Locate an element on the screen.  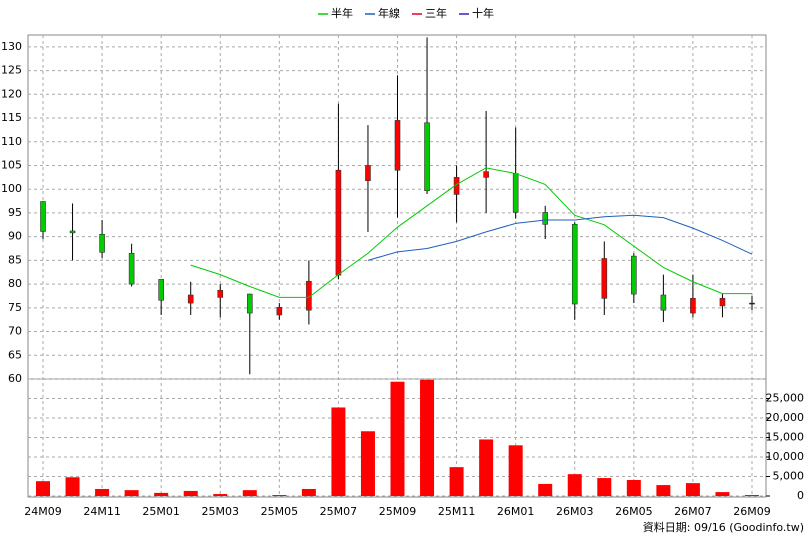
y2-tick-label: 15,000 is located at coordinates (785, 437).